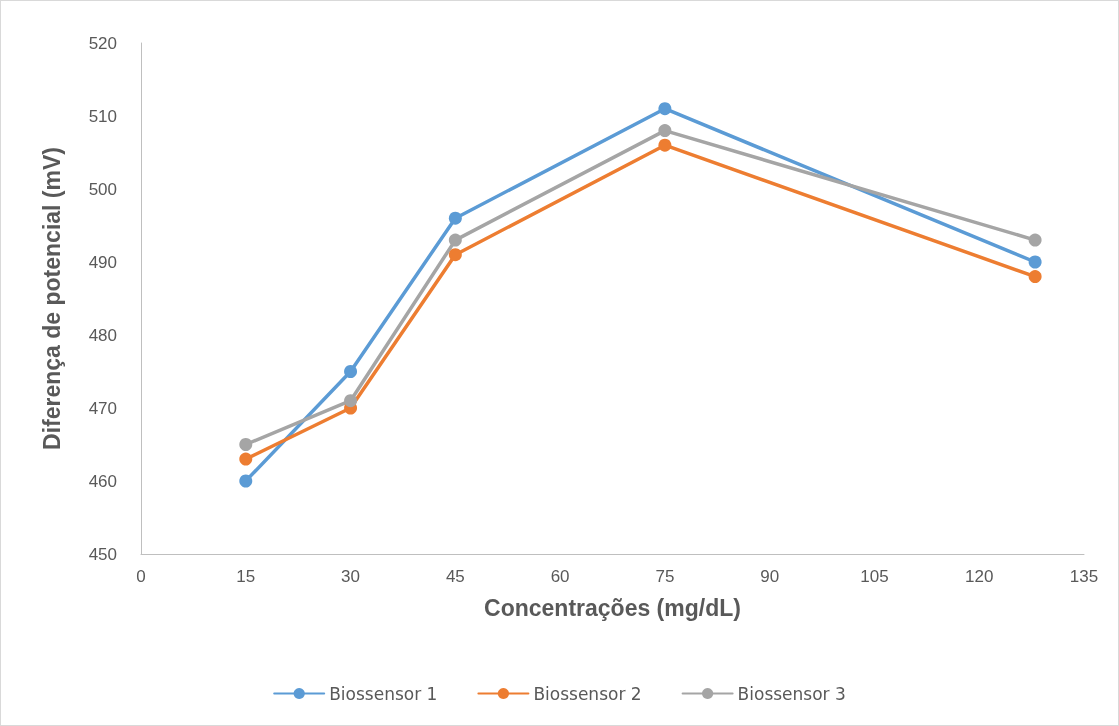 The height and width of the screenshot is (726, 1119). What do you see at coordinates (102, 262) in the screenshot?
I see `y-tick-label: 490` at bounding box center [102, 262].